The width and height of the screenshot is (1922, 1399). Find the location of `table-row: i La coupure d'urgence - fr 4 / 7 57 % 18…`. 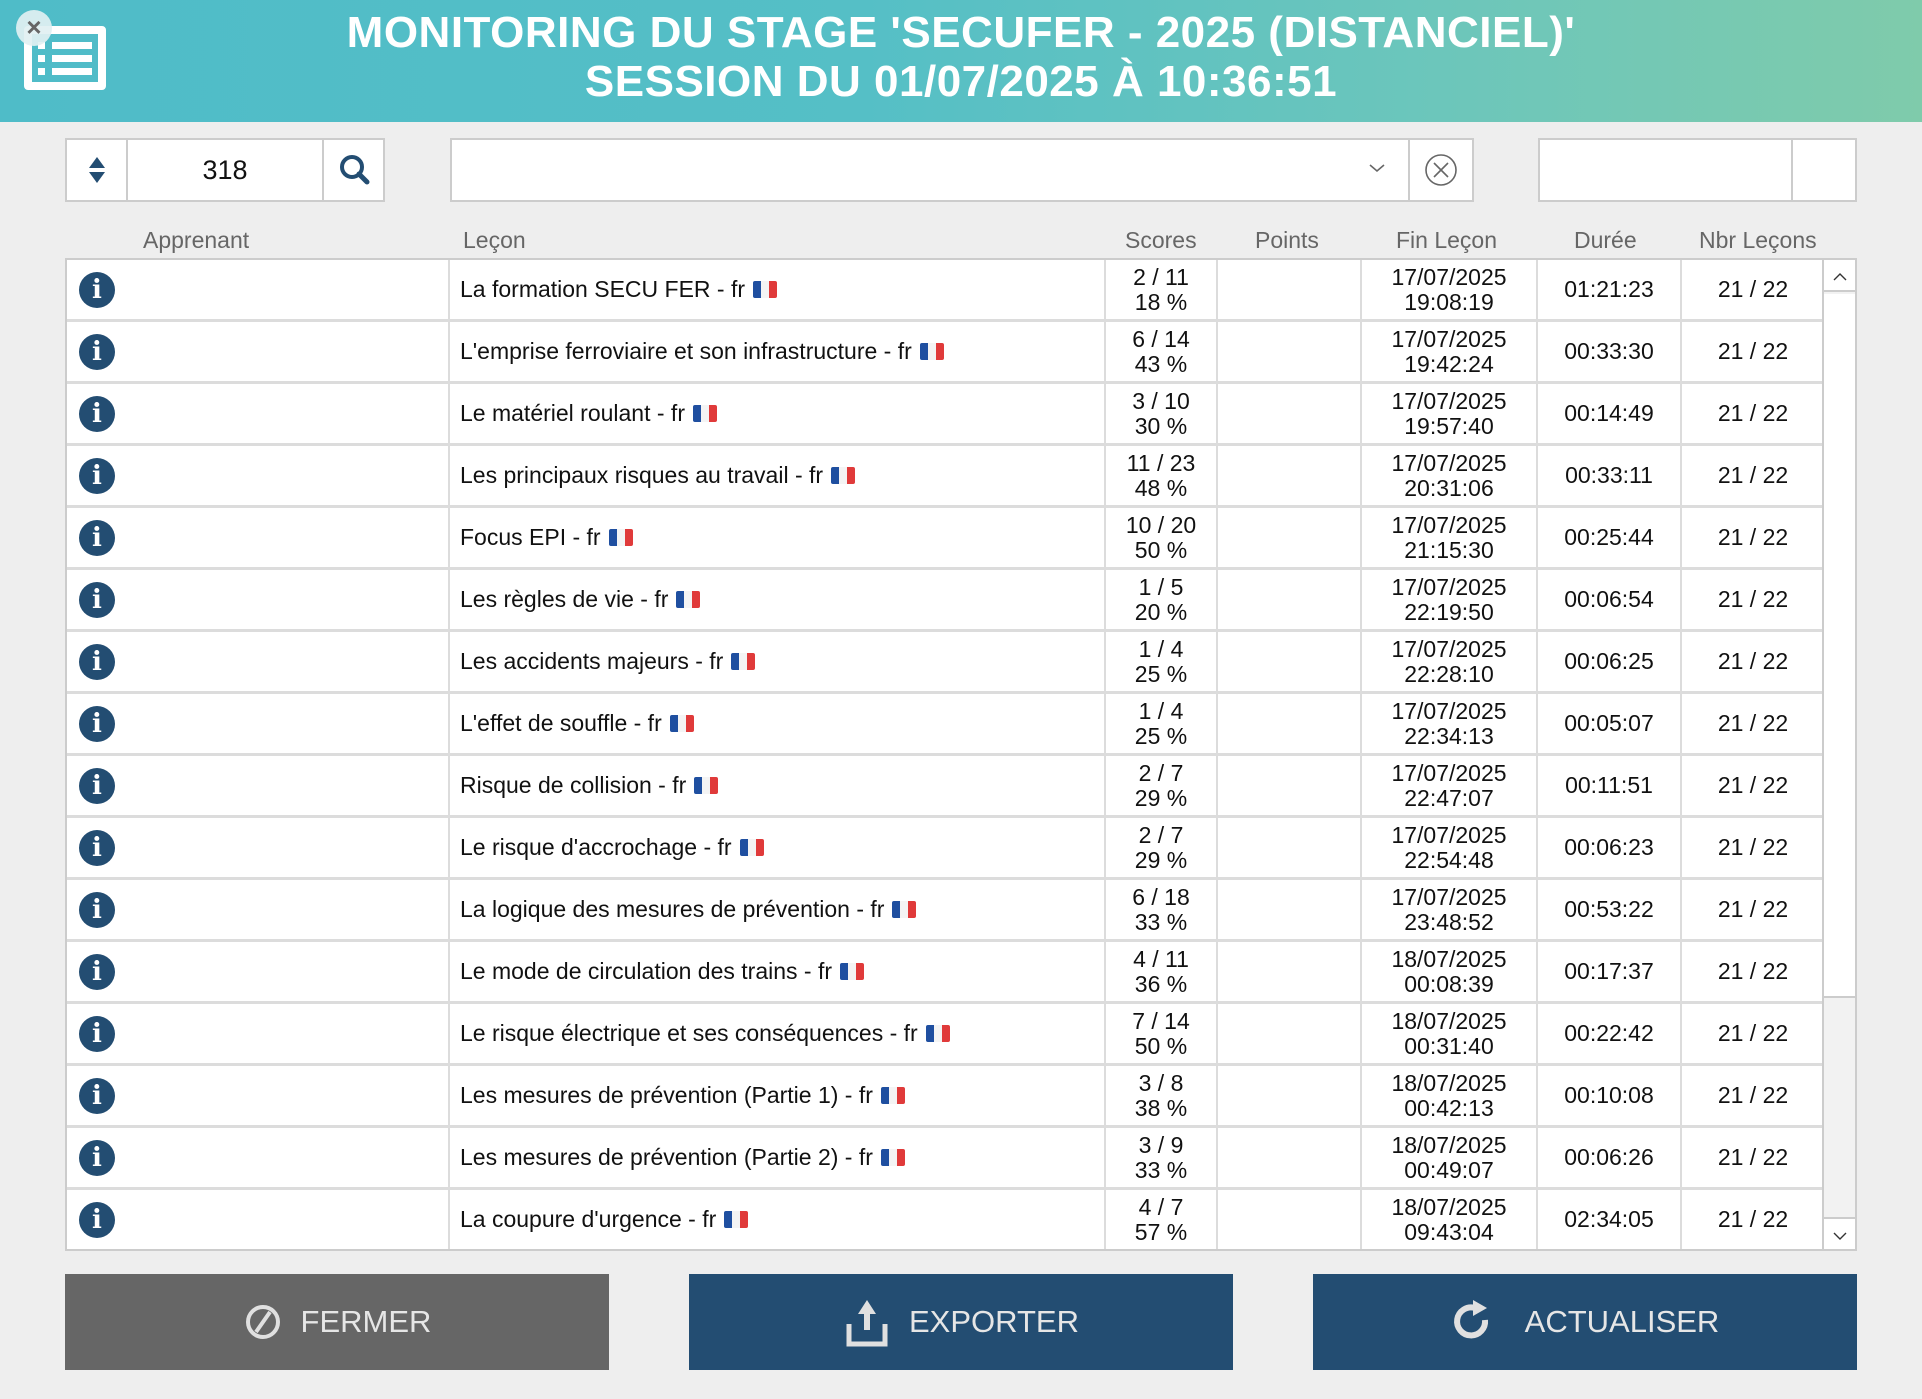

table-row: i La coupure d'urgence - fr 4 / 7 57 % 18… is located at coordinates (945, 1219).